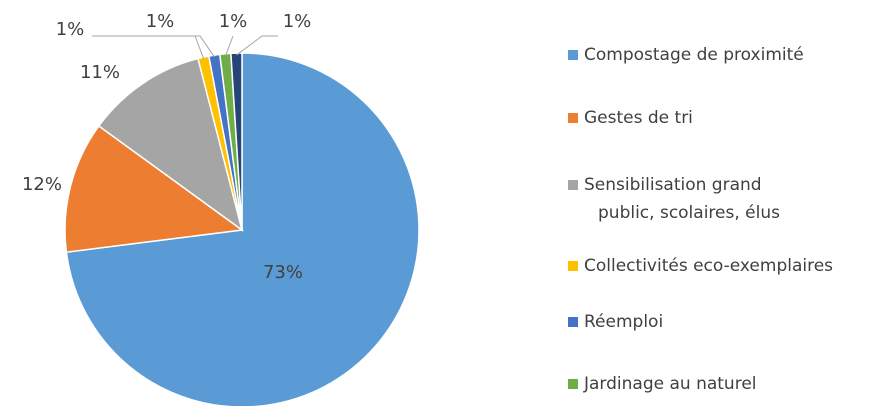  I want to click on data-label: 11%, so click(100, 72).